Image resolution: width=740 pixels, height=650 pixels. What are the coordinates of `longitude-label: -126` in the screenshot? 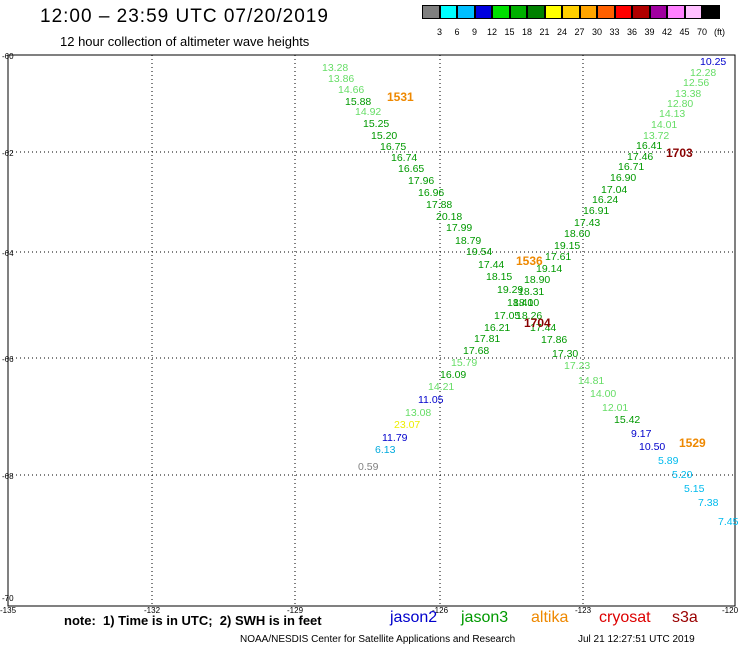 It's located at (440, 610).